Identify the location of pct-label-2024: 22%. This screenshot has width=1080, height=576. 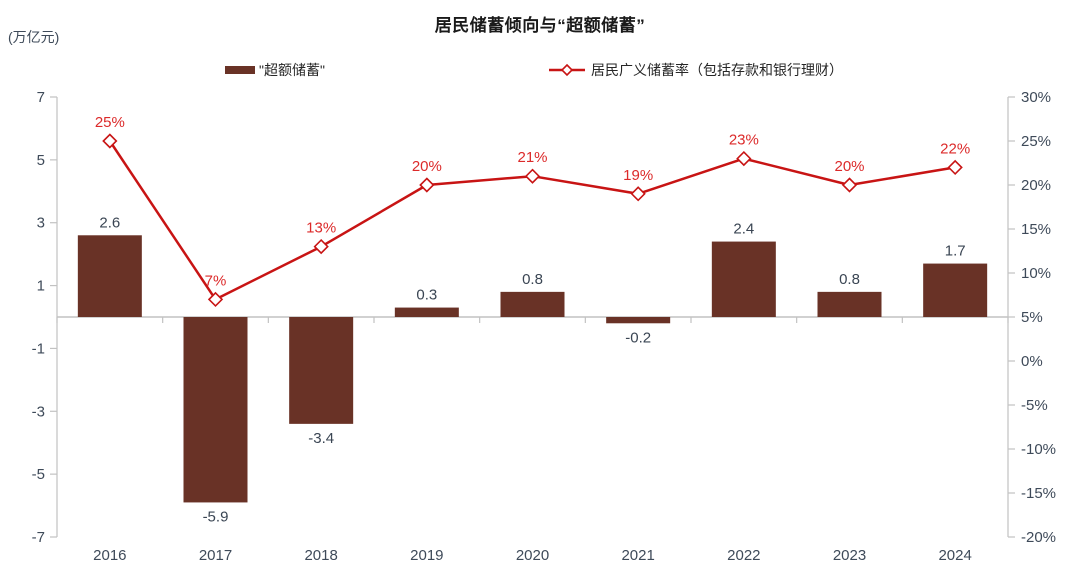
(955, 148).